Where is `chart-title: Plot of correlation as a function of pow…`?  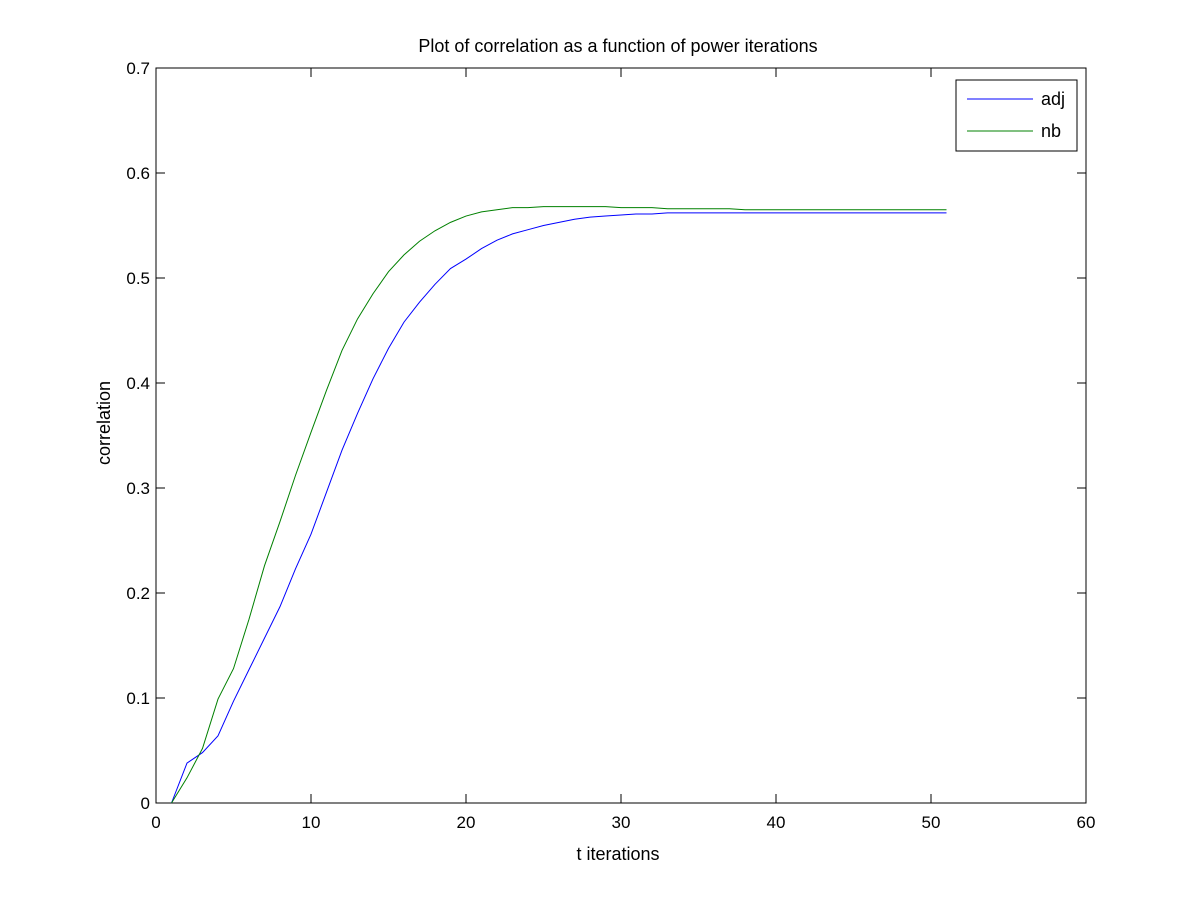 chart-title: Plot of correlation as a function of pow… is located at coordinates (617, 46).